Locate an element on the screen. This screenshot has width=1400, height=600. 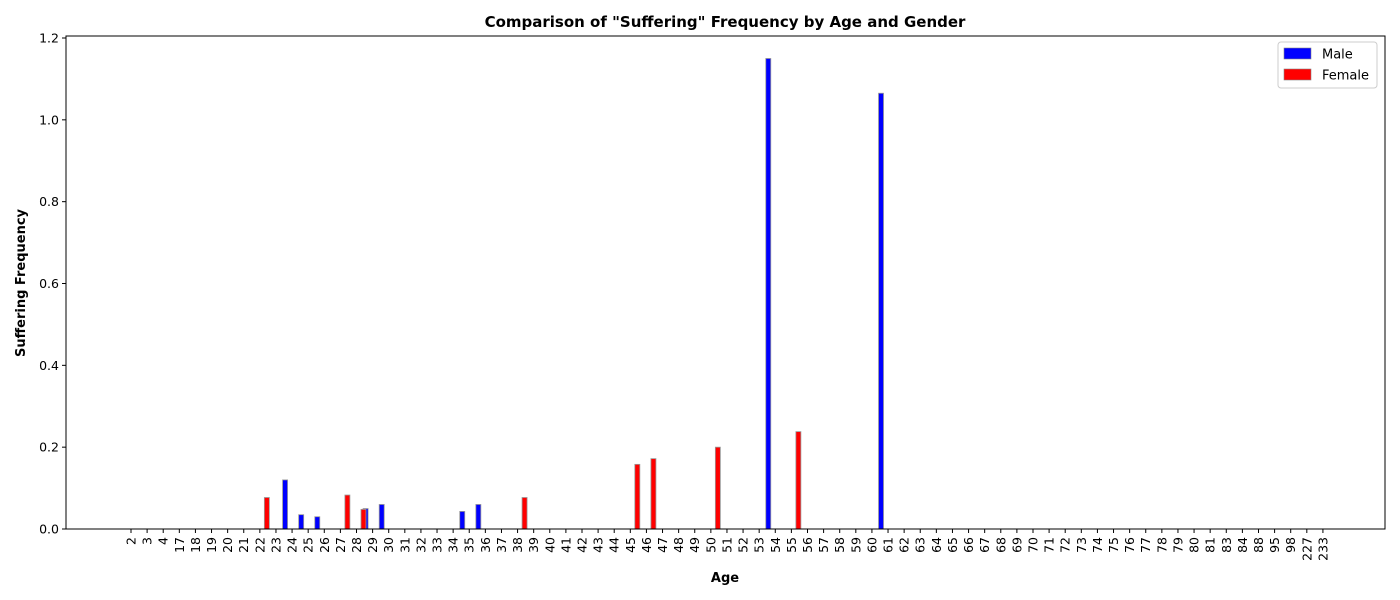
x-tick-label: 46 is located at coordinates (646, 545).